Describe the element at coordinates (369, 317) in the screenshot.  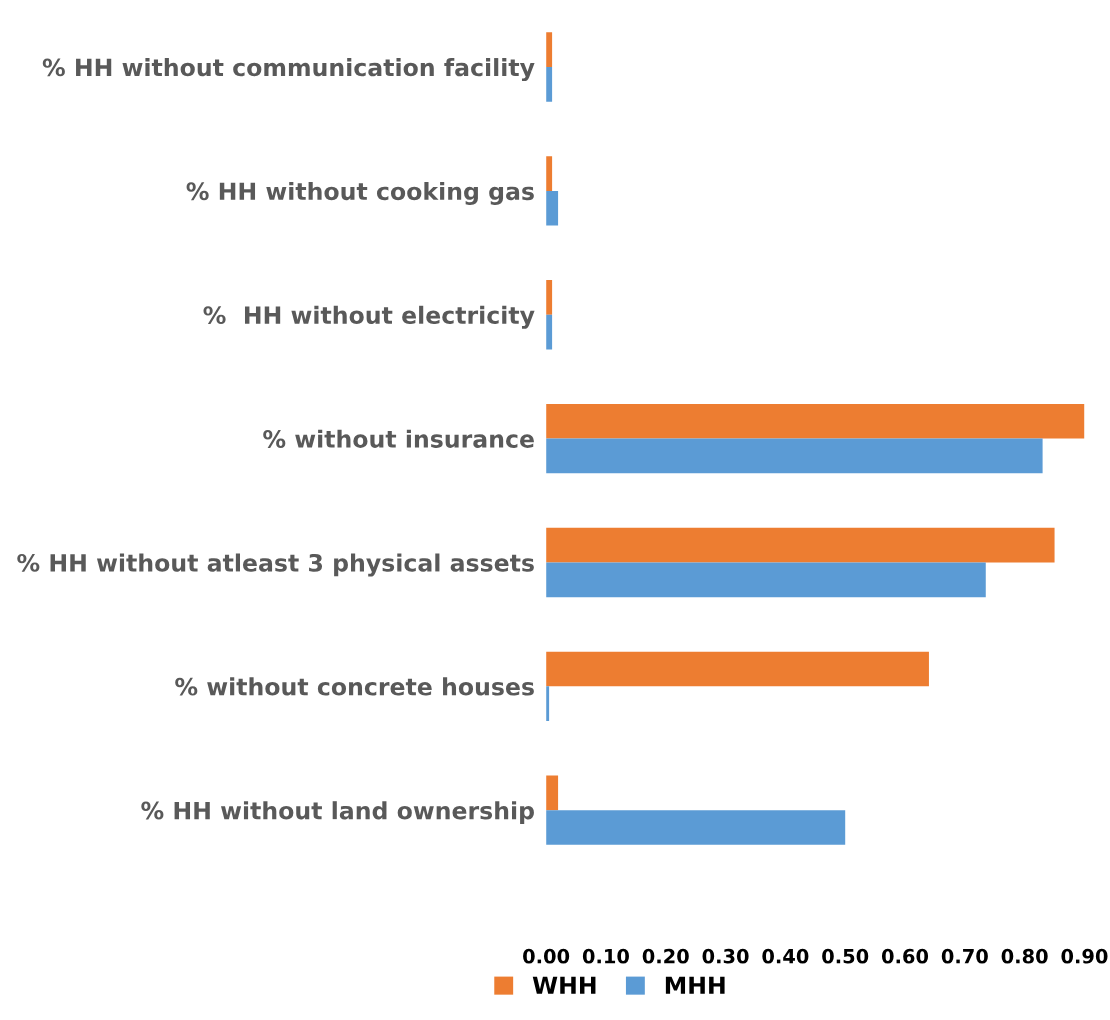
I see `y-tick-label: % HH without electricity` at that location.